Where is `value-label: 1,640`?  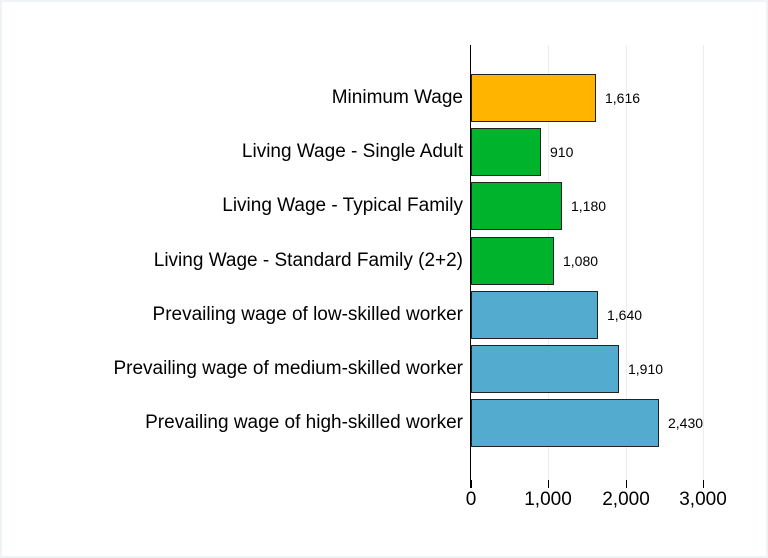 value-label: 1,640 is located at coordinates (625, 315).